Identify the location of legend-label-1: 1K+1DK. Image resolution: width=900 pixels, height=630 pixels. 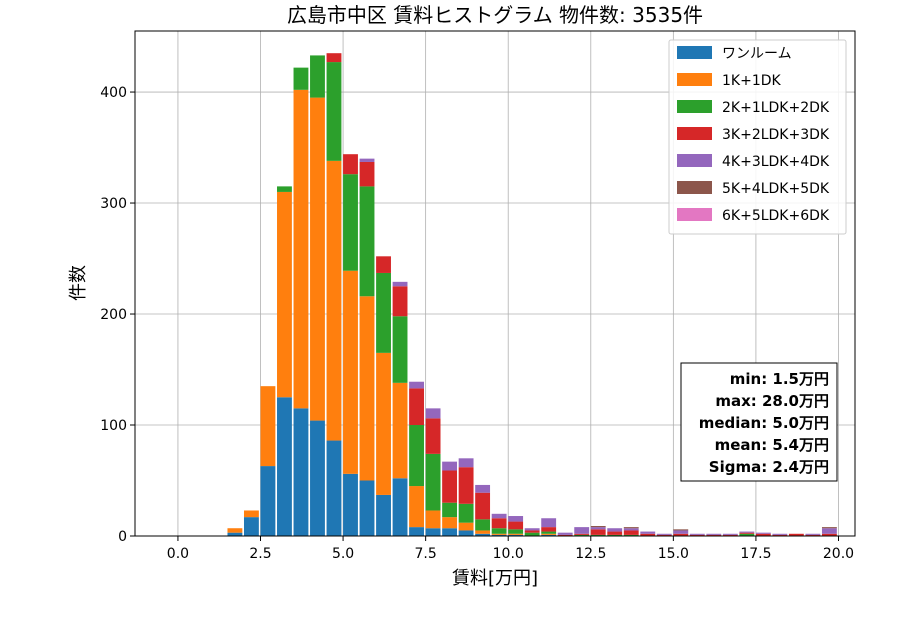
(752, 81).